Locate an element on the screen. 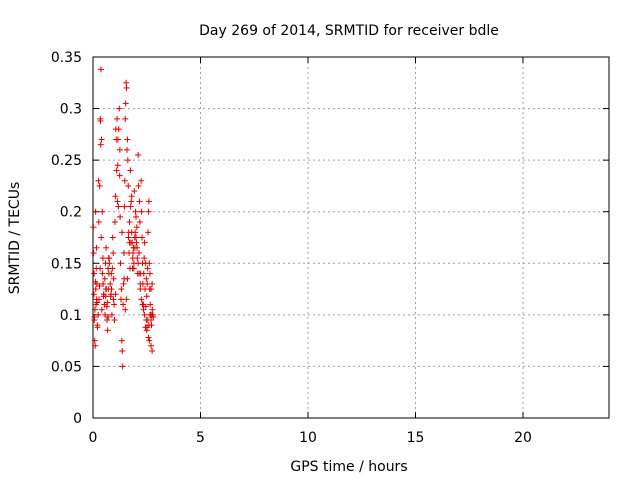  x-tick-label: 10 is located at coordinates (308, 438).